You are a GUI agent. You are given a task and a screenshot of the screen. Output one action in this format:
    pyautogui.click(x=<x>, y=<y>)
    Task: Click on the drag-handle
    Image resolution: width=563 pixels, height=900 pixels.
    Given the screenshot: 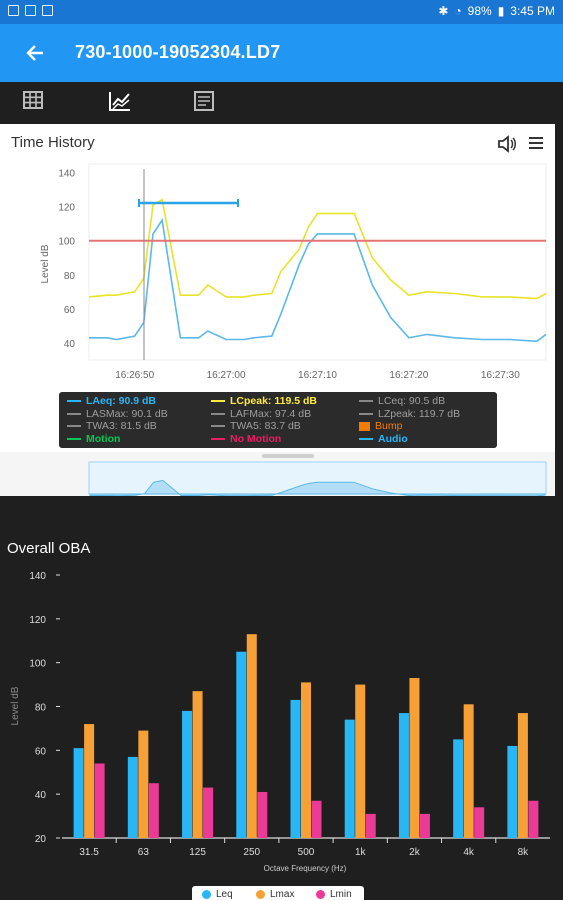 What is the action you would take?
    pyautogui.click(x=288, y=456)
    